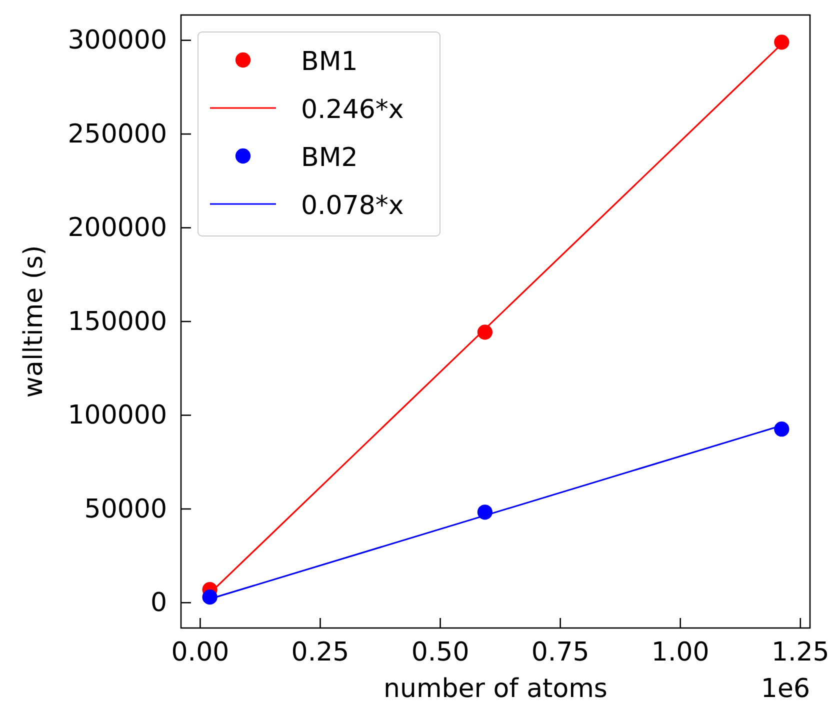 This screenshot has width=839, height=702. Describe the element at coordinates (117, 415) in the screenshot. I see `y-tick-label: 100000` at that location.